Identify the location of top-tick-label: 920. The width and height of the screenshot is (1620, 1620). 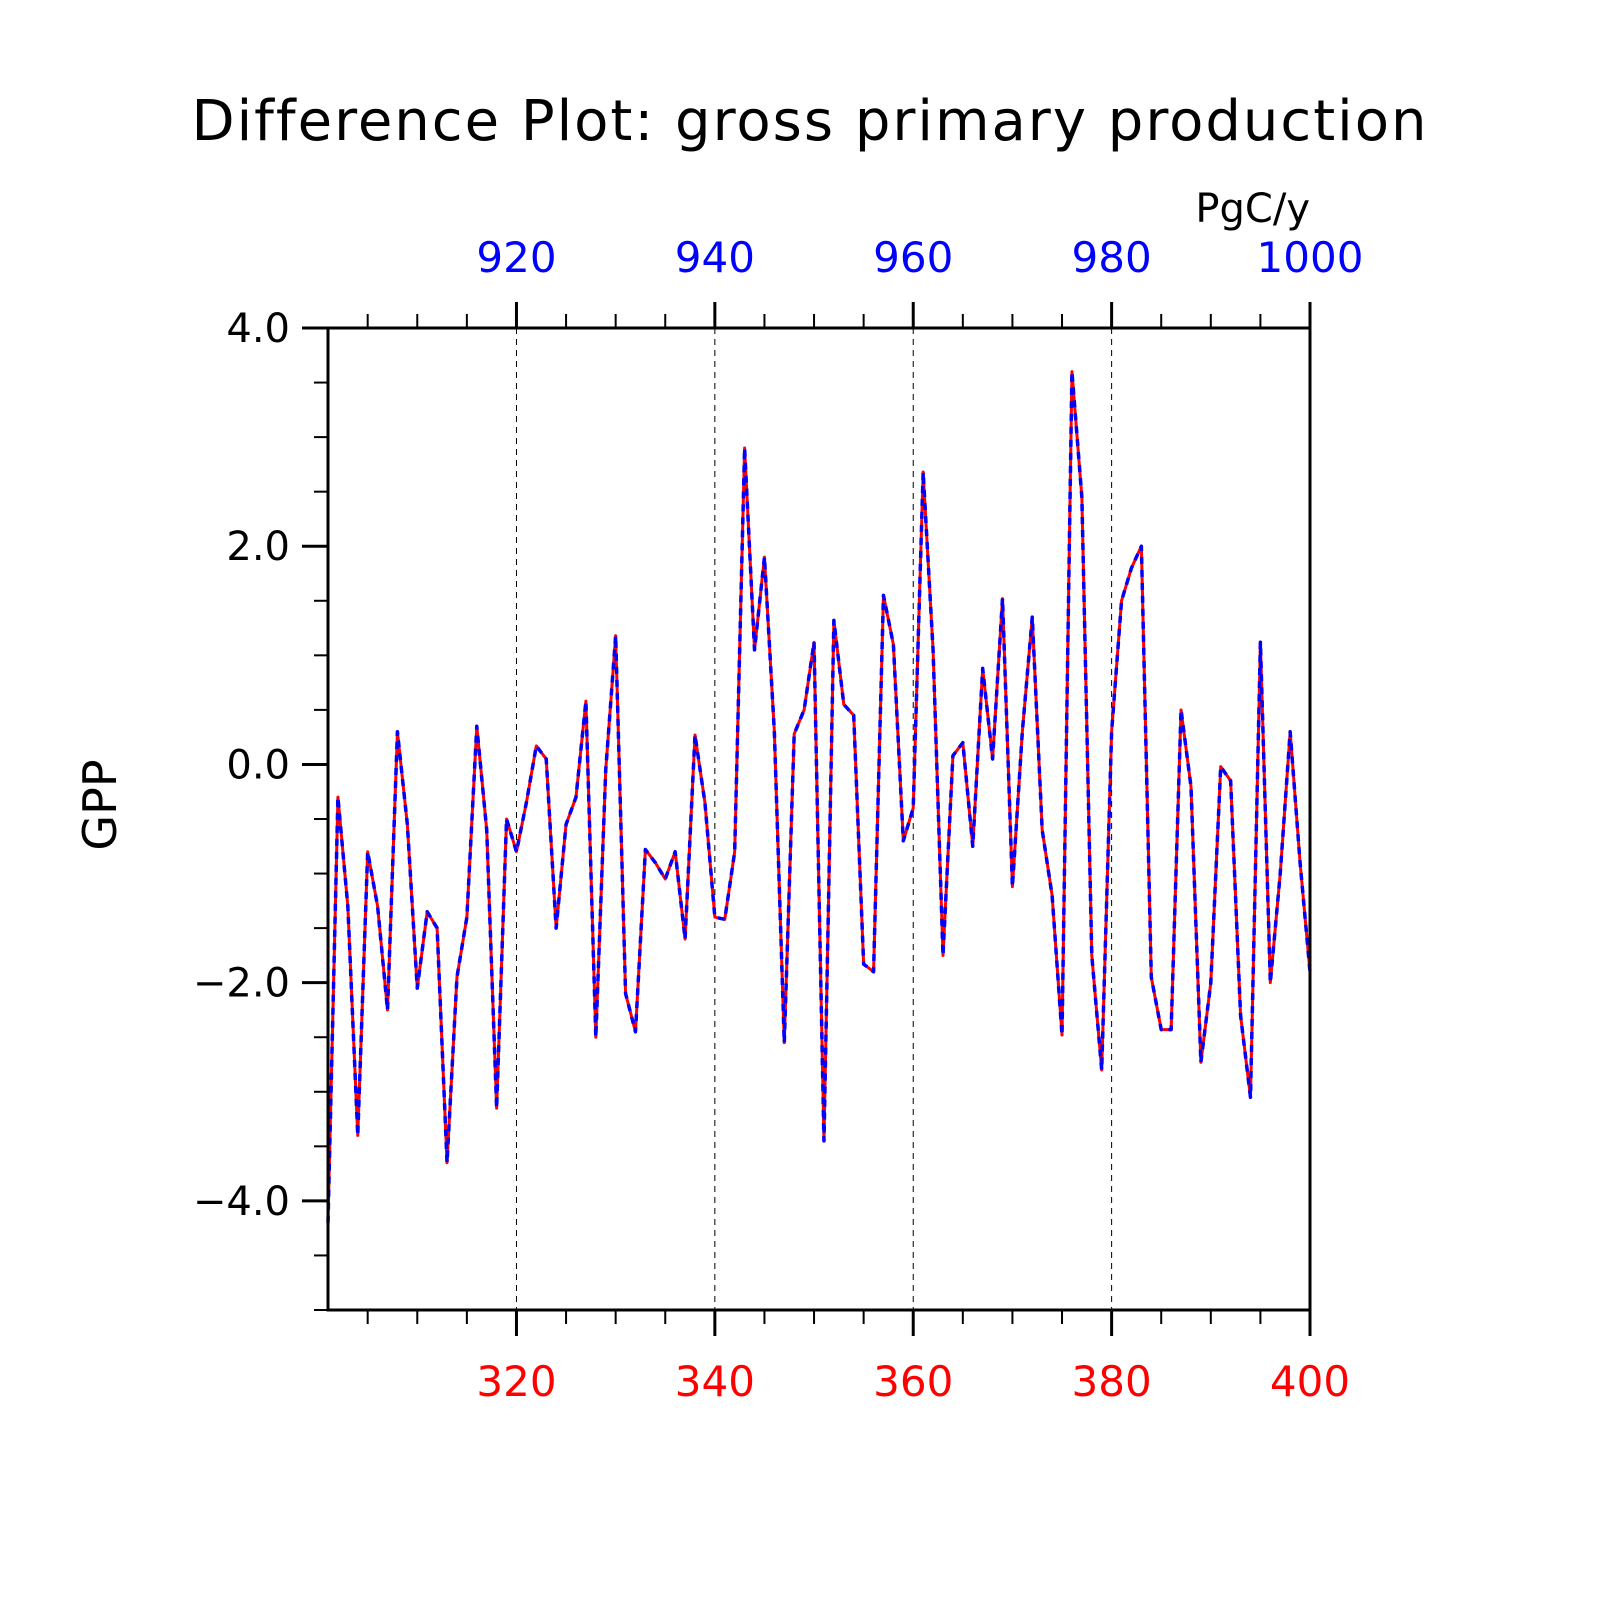
(516, 257).